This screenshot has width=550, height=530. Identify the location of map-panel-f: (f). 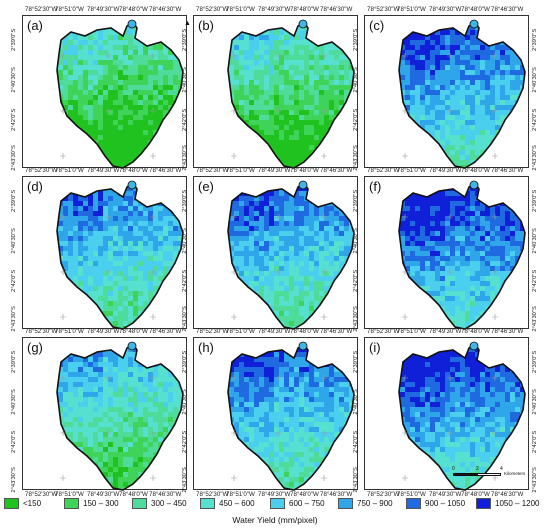
(446, 253).